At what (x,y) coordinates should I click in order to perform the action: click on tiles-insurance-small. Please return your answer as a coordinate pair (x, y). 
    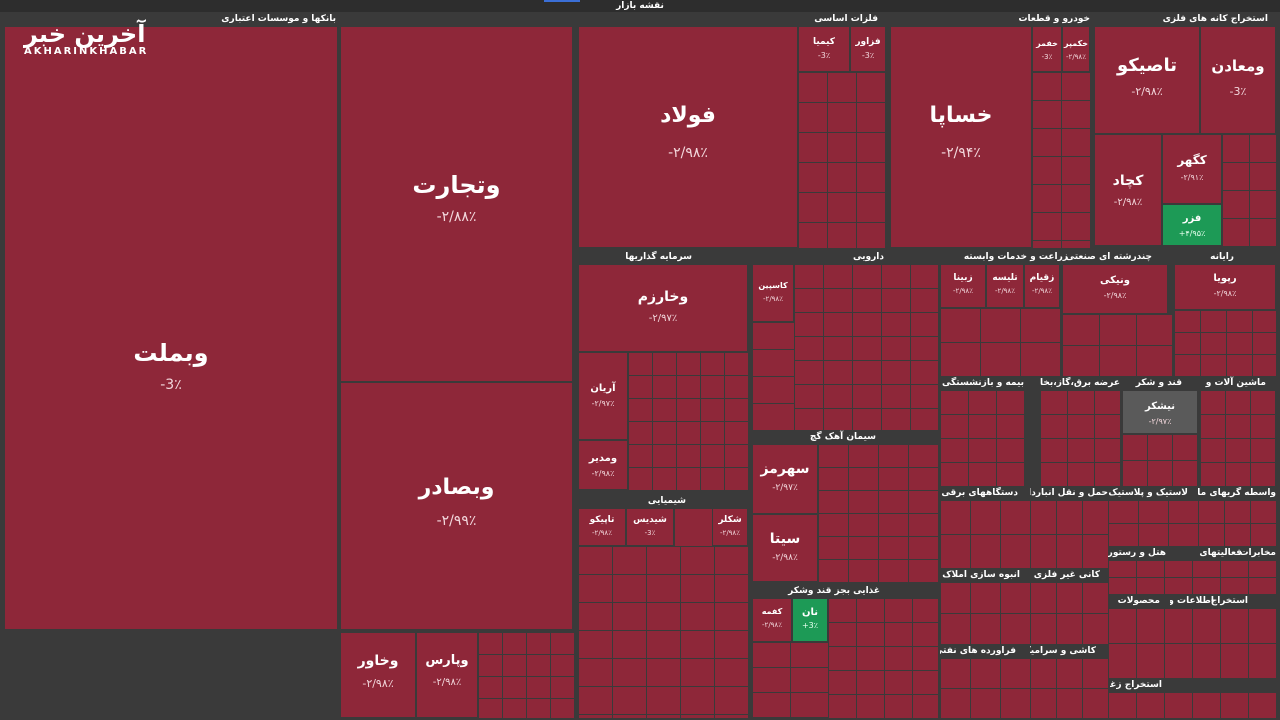
    Looking at the image, I should click on (982, 438).